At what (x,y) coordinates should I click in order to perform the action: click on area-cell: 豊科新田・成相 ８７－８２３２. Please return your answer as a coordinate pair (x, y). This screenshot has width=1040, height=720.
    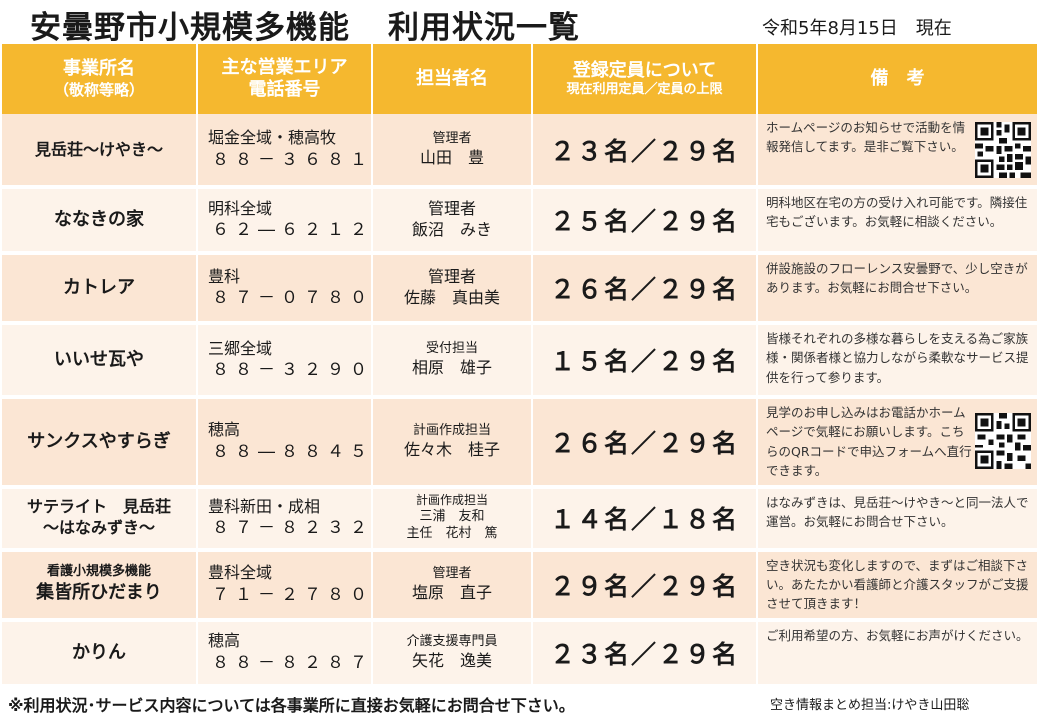
    Looking at the image, I should click on (285, 519).